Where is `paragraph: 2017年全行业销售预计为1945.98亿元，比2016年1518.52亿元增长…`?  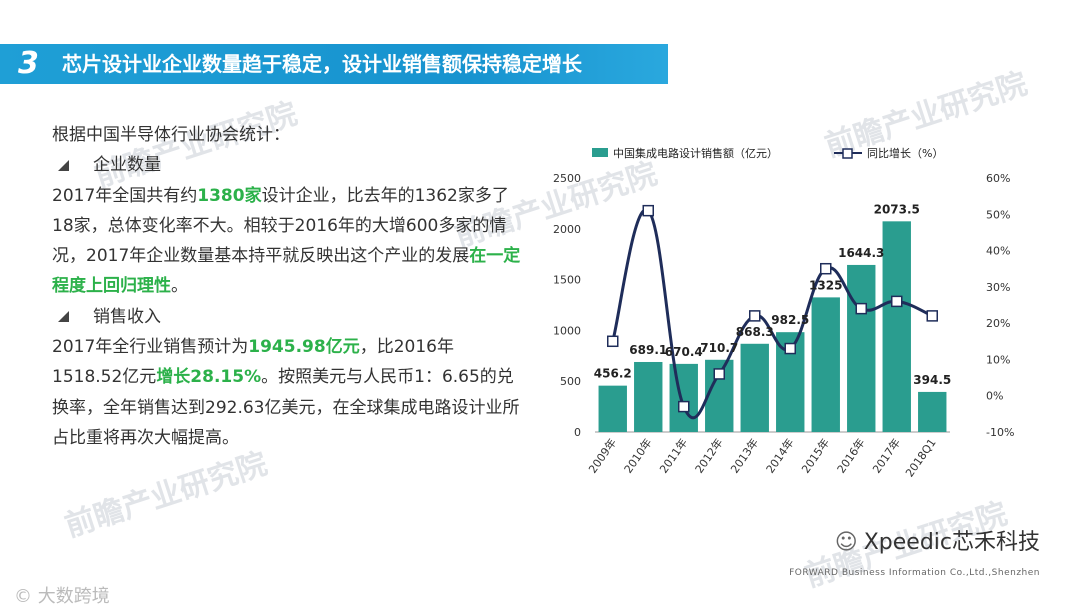 paragraph: 2017年全行业销售预计为1945.98亿元，比2016年1518.52亿元增长… is located at coordinates (286, 392).